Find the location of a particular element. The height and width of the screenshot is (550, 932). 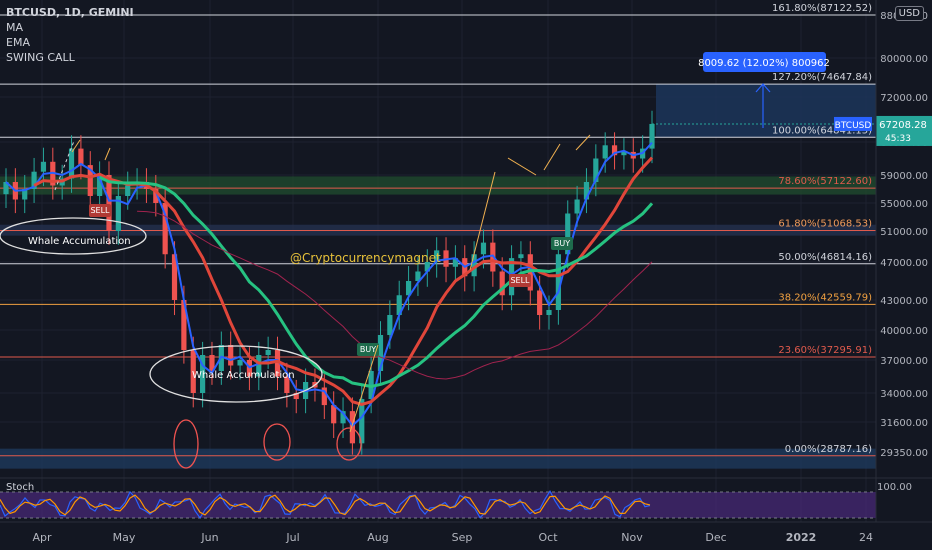

time-label-3: Jul is located at coordinates (292, 537).